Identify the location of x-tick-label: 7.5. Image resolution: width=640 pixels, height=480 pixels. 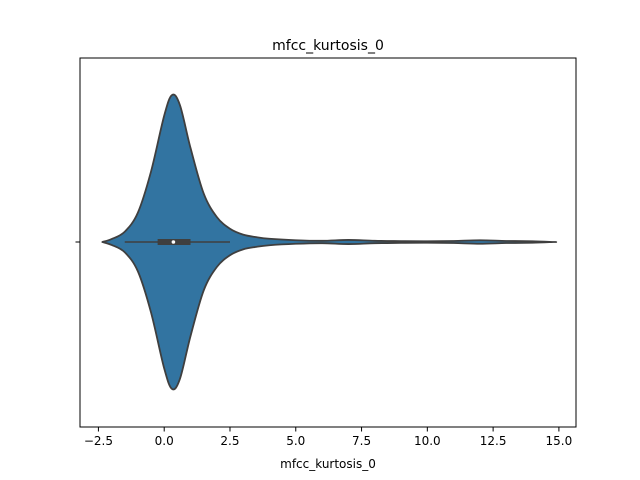
(361, 441).